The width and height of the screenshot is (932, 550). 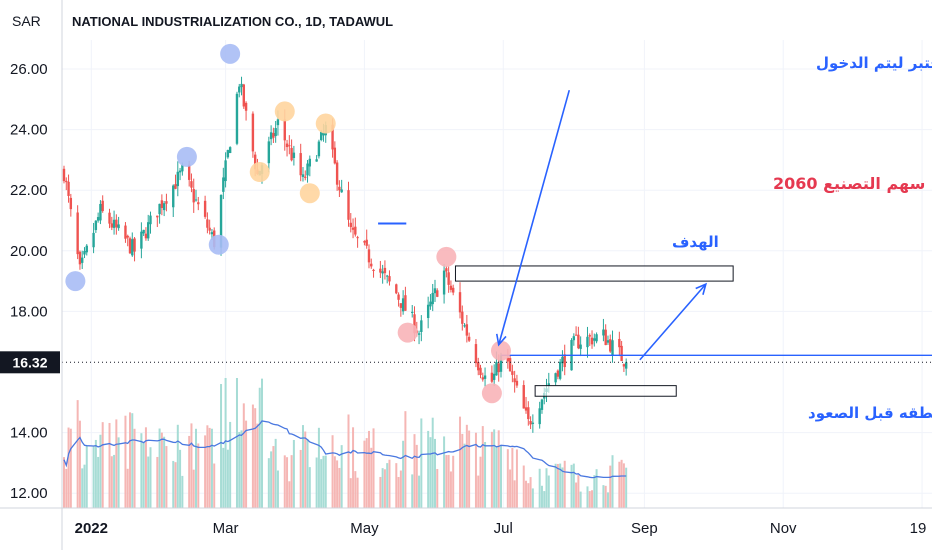 I want to click on x-tick-label: 19, so click(x=918, y=528).